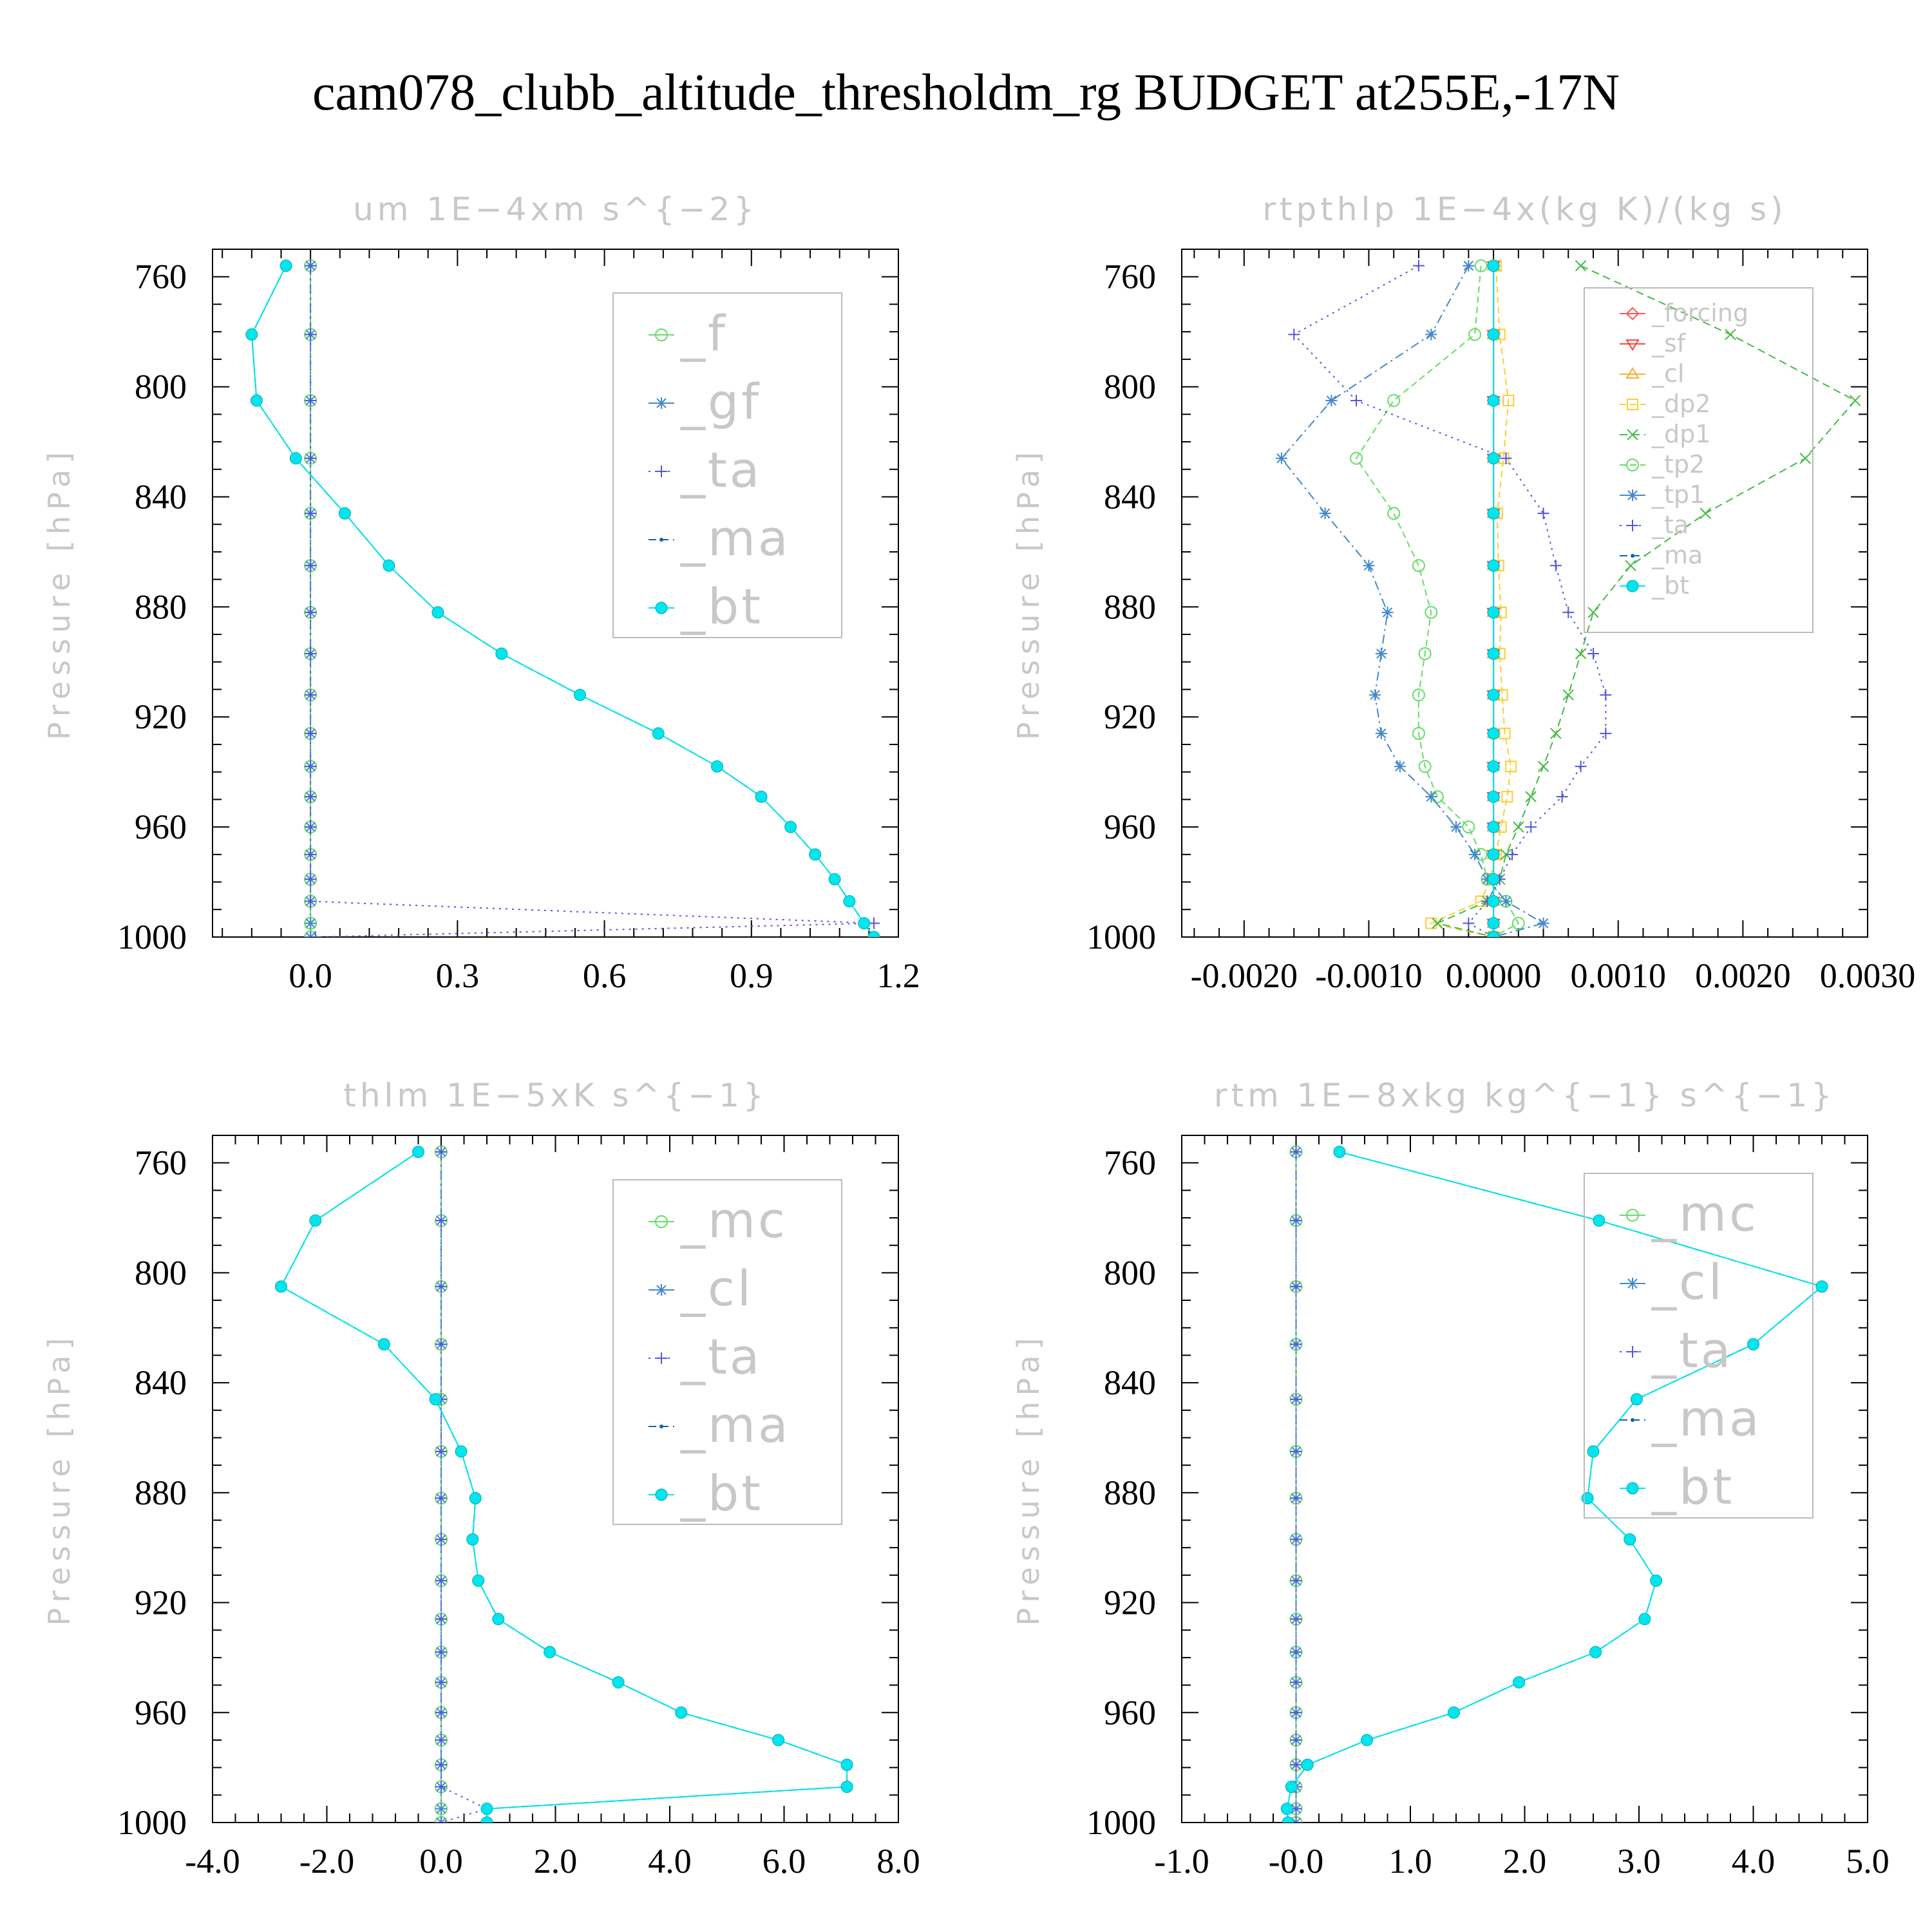  Describe the element at coordinates (1699, 1346) in the screenshot. I see `legend: _mc _cl _ta _ma _bt` at that location.